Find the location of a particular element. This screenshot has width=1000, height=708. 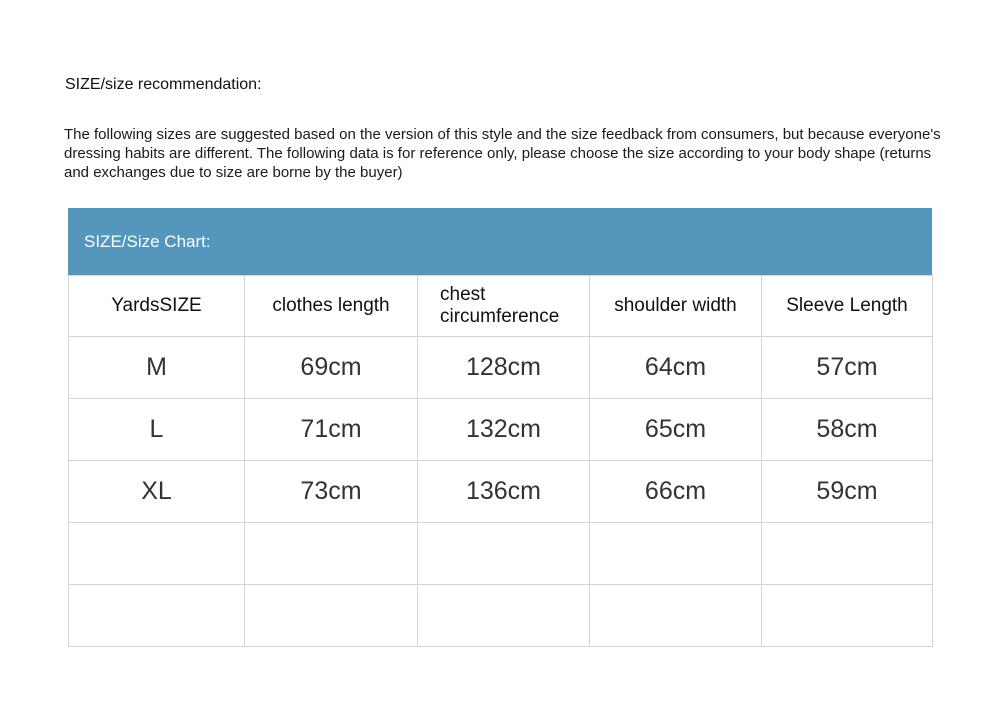

table-row: XL 73cm 136cm 66cm 59cm is located at coordinates (500, 491).